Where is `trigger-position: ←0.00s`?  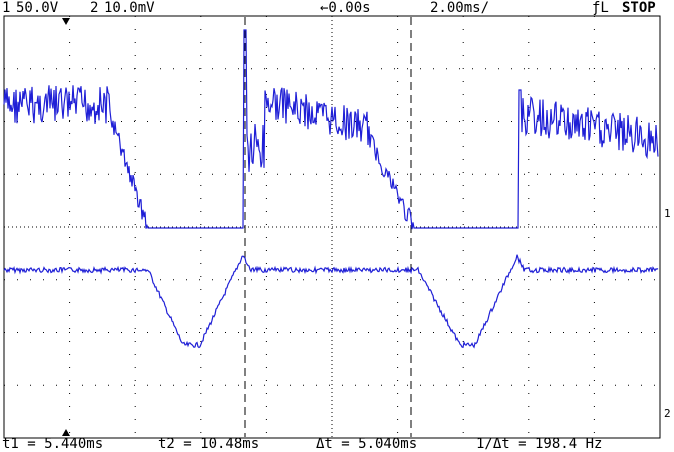 trigger-position: ←0.00s is located at coordinates (345, 8).